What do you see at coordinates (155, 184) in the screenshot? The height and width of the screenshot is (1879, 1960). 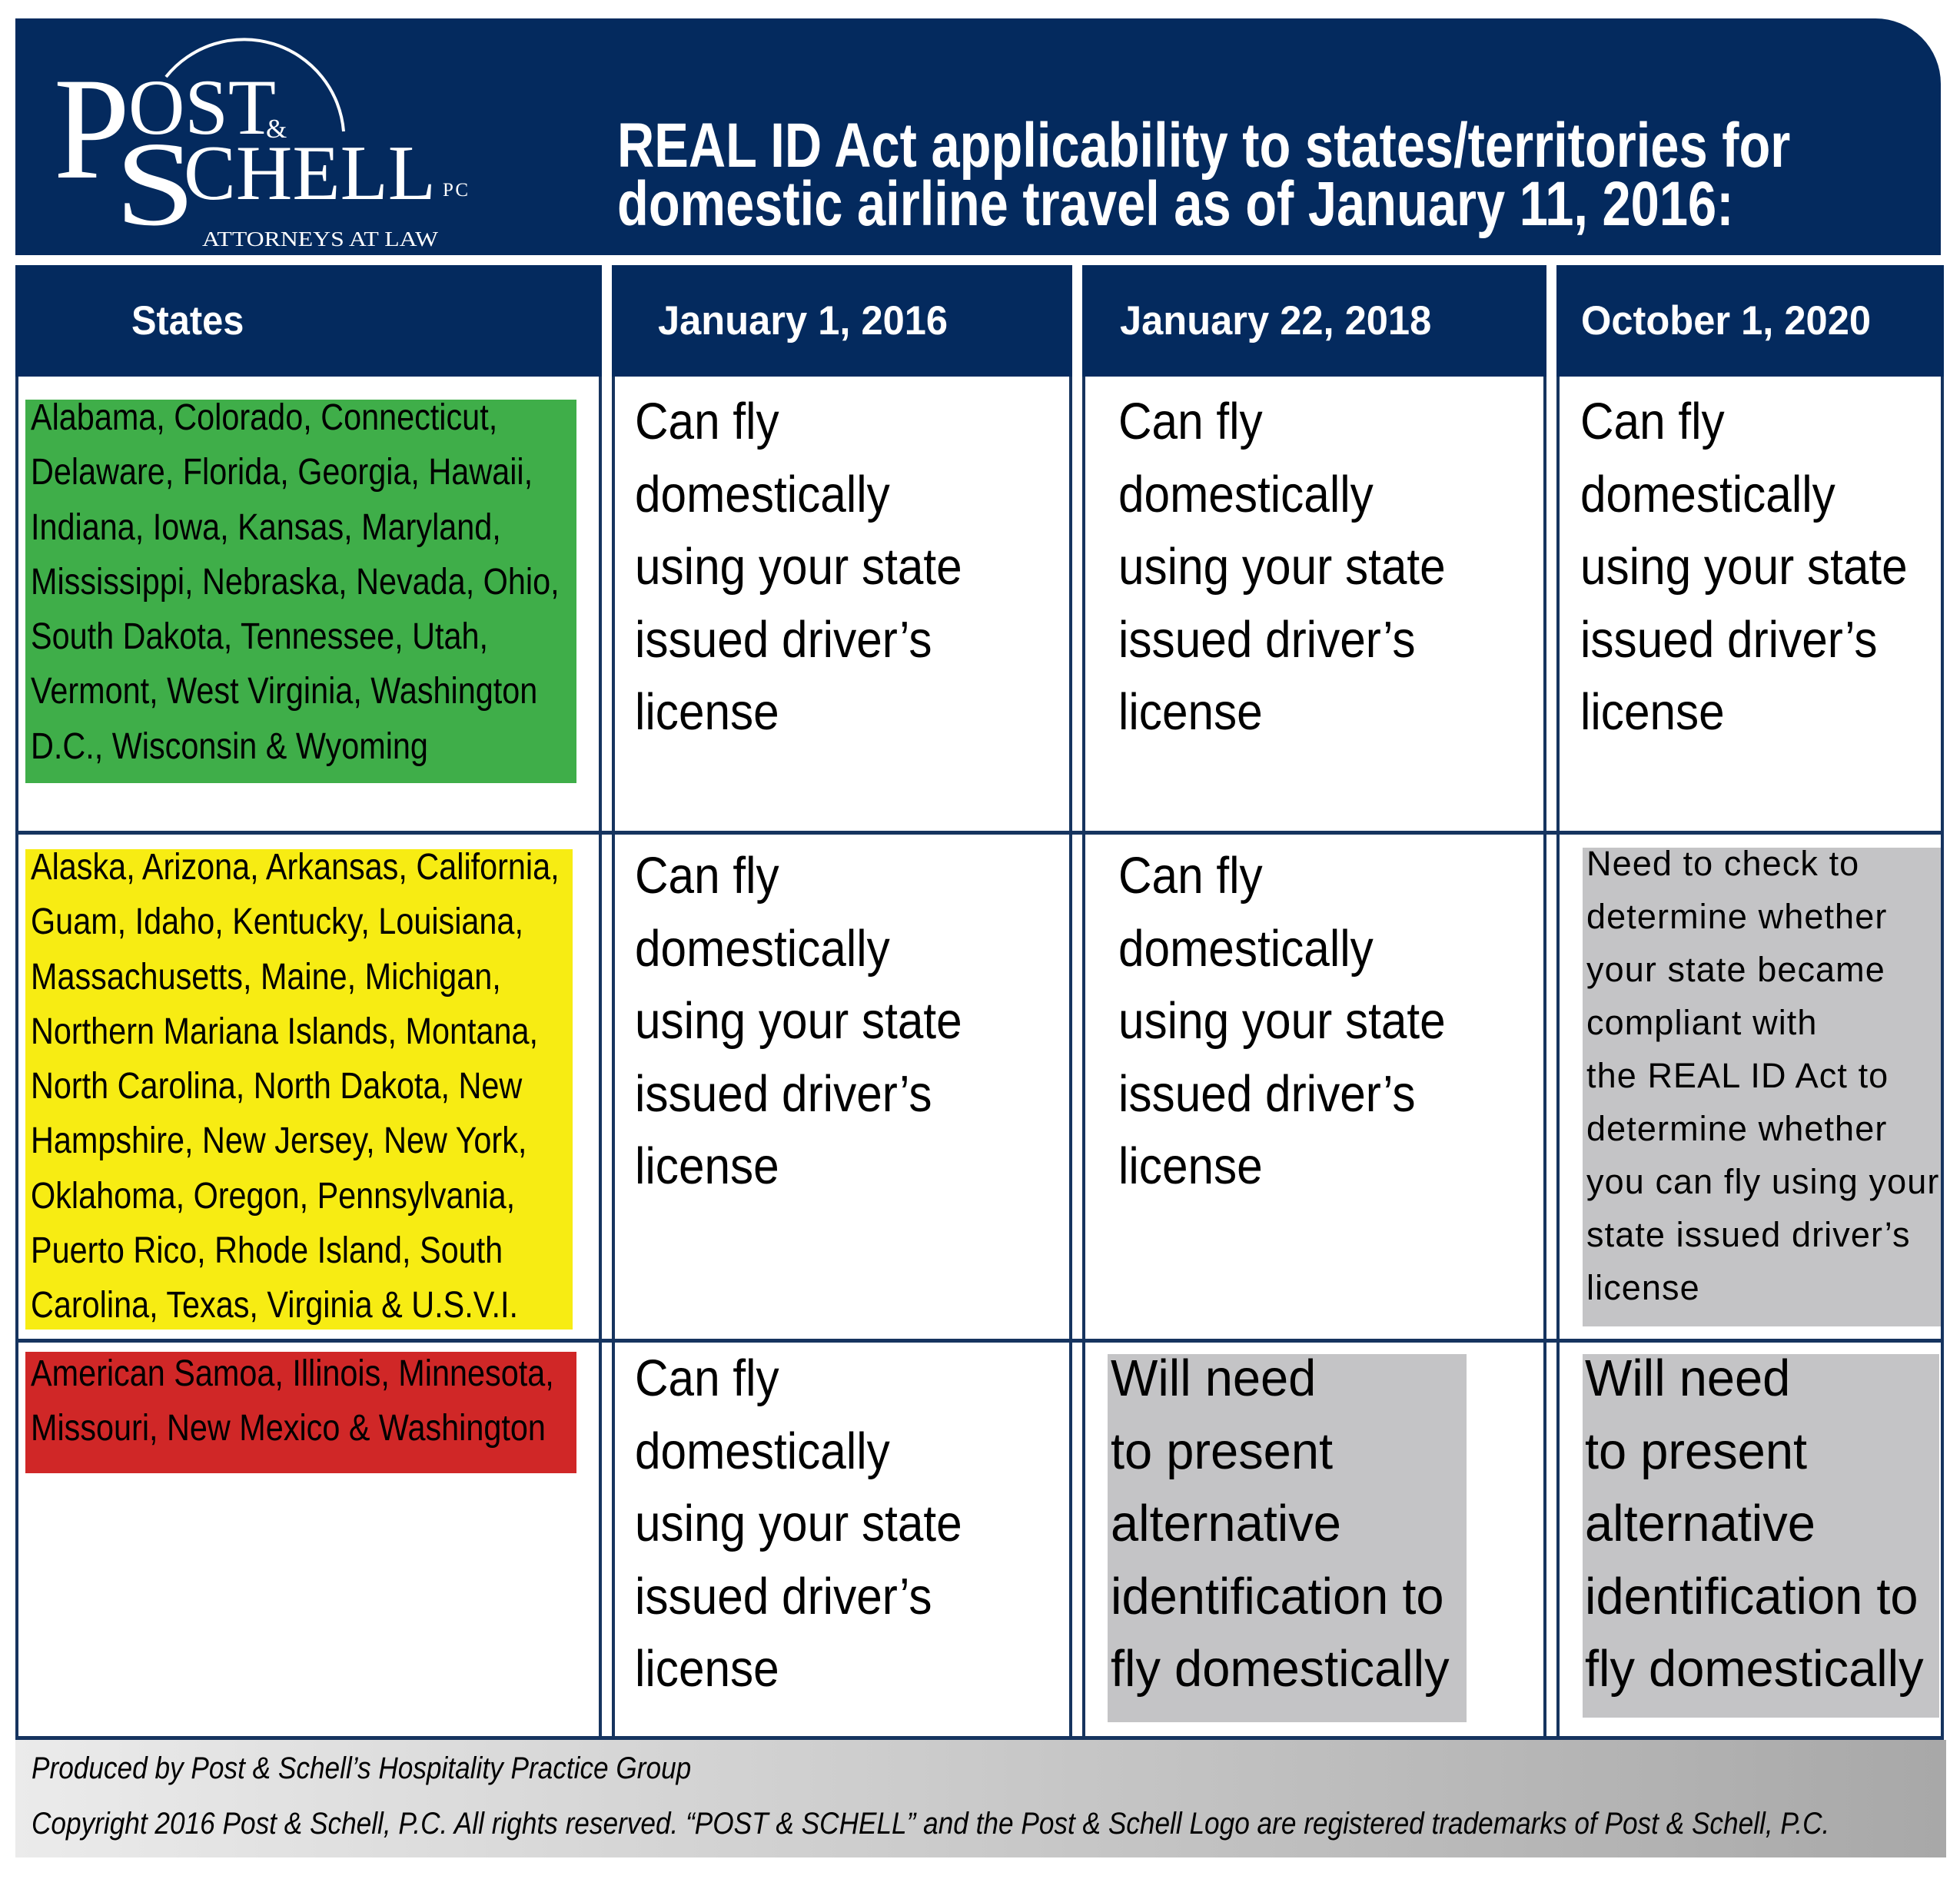 I see `svg-text: S` at bounding box center [155, 184].